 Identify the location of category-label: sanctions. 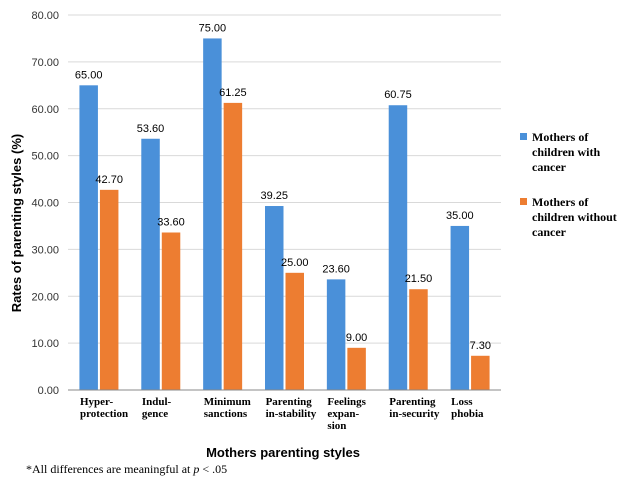
(226, 414).